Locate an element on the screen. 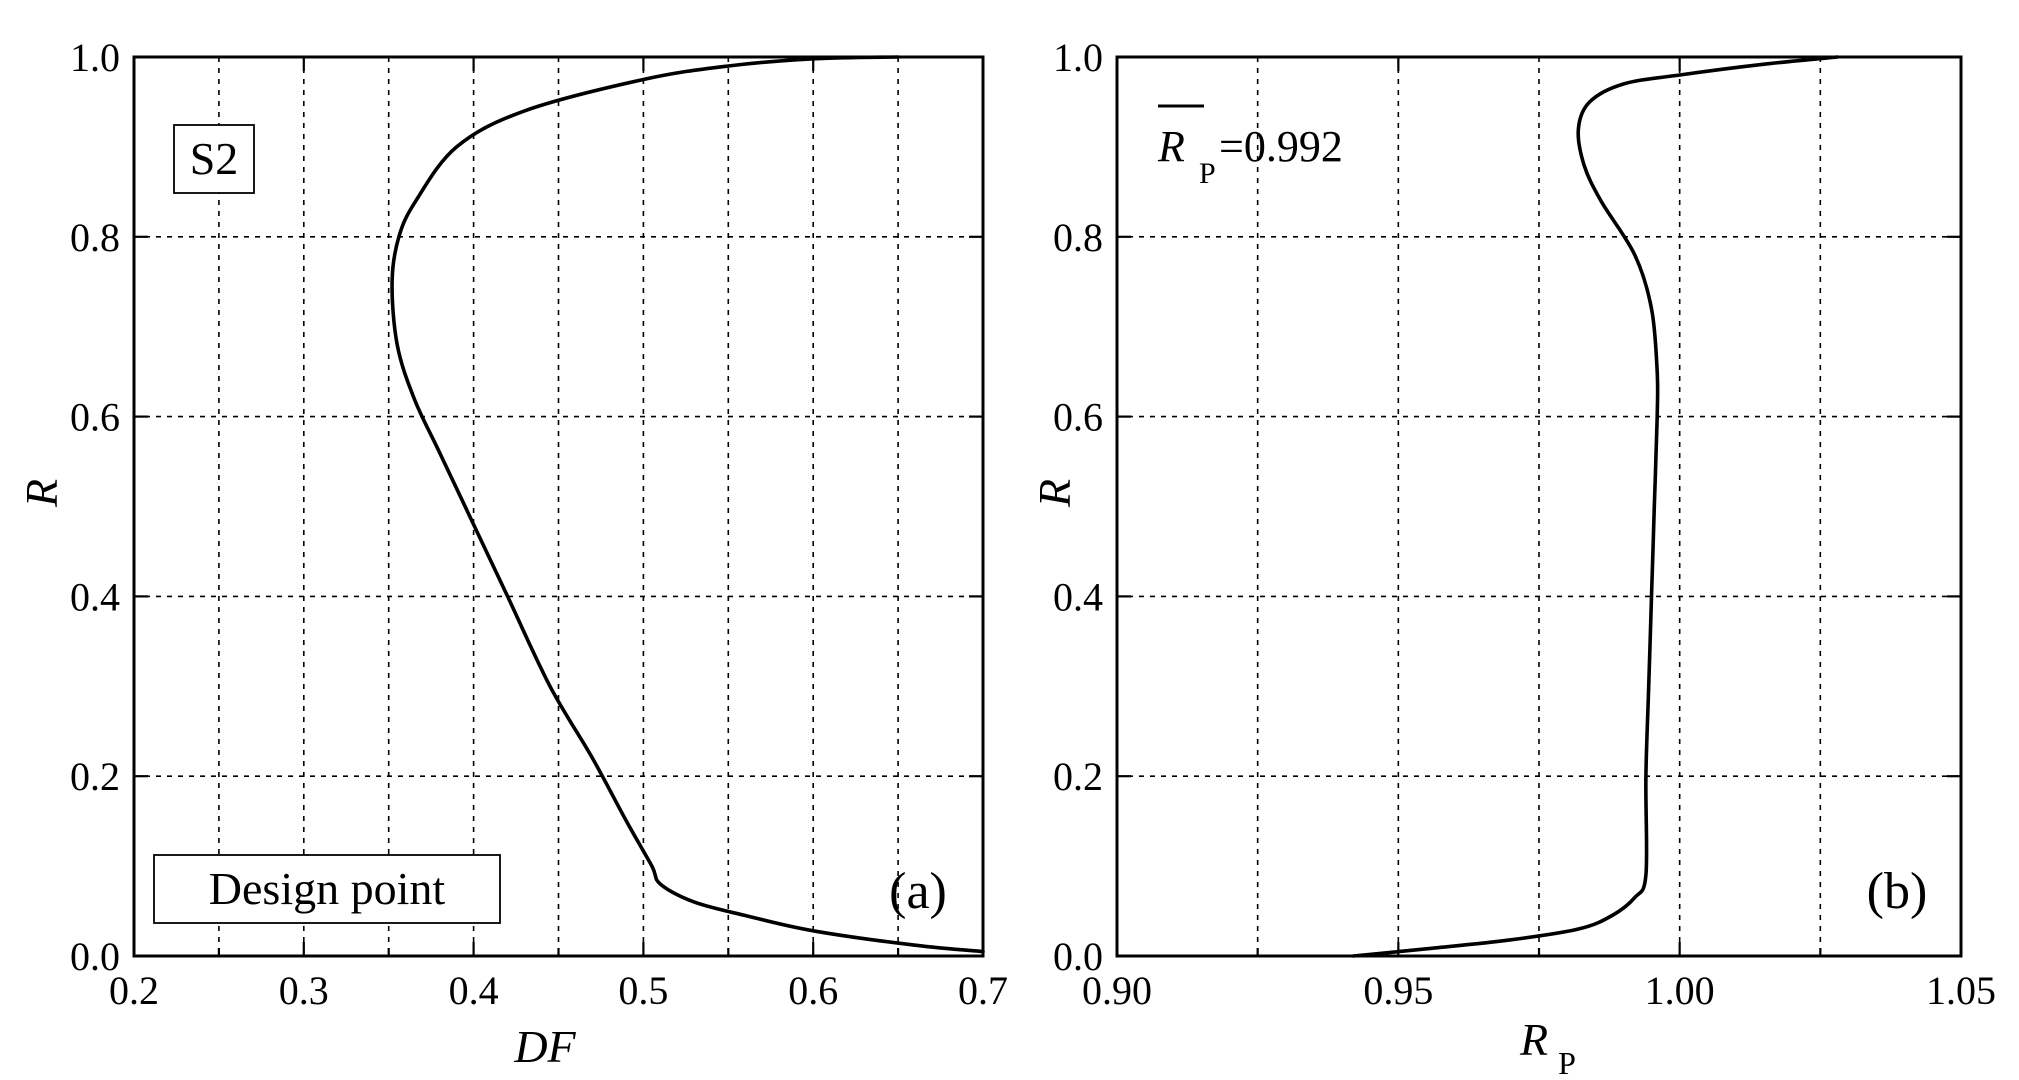 The width and height of the screenshot is (2019, 1080). x-tick-label: 0.90 is located at coordinates (1117, 990).